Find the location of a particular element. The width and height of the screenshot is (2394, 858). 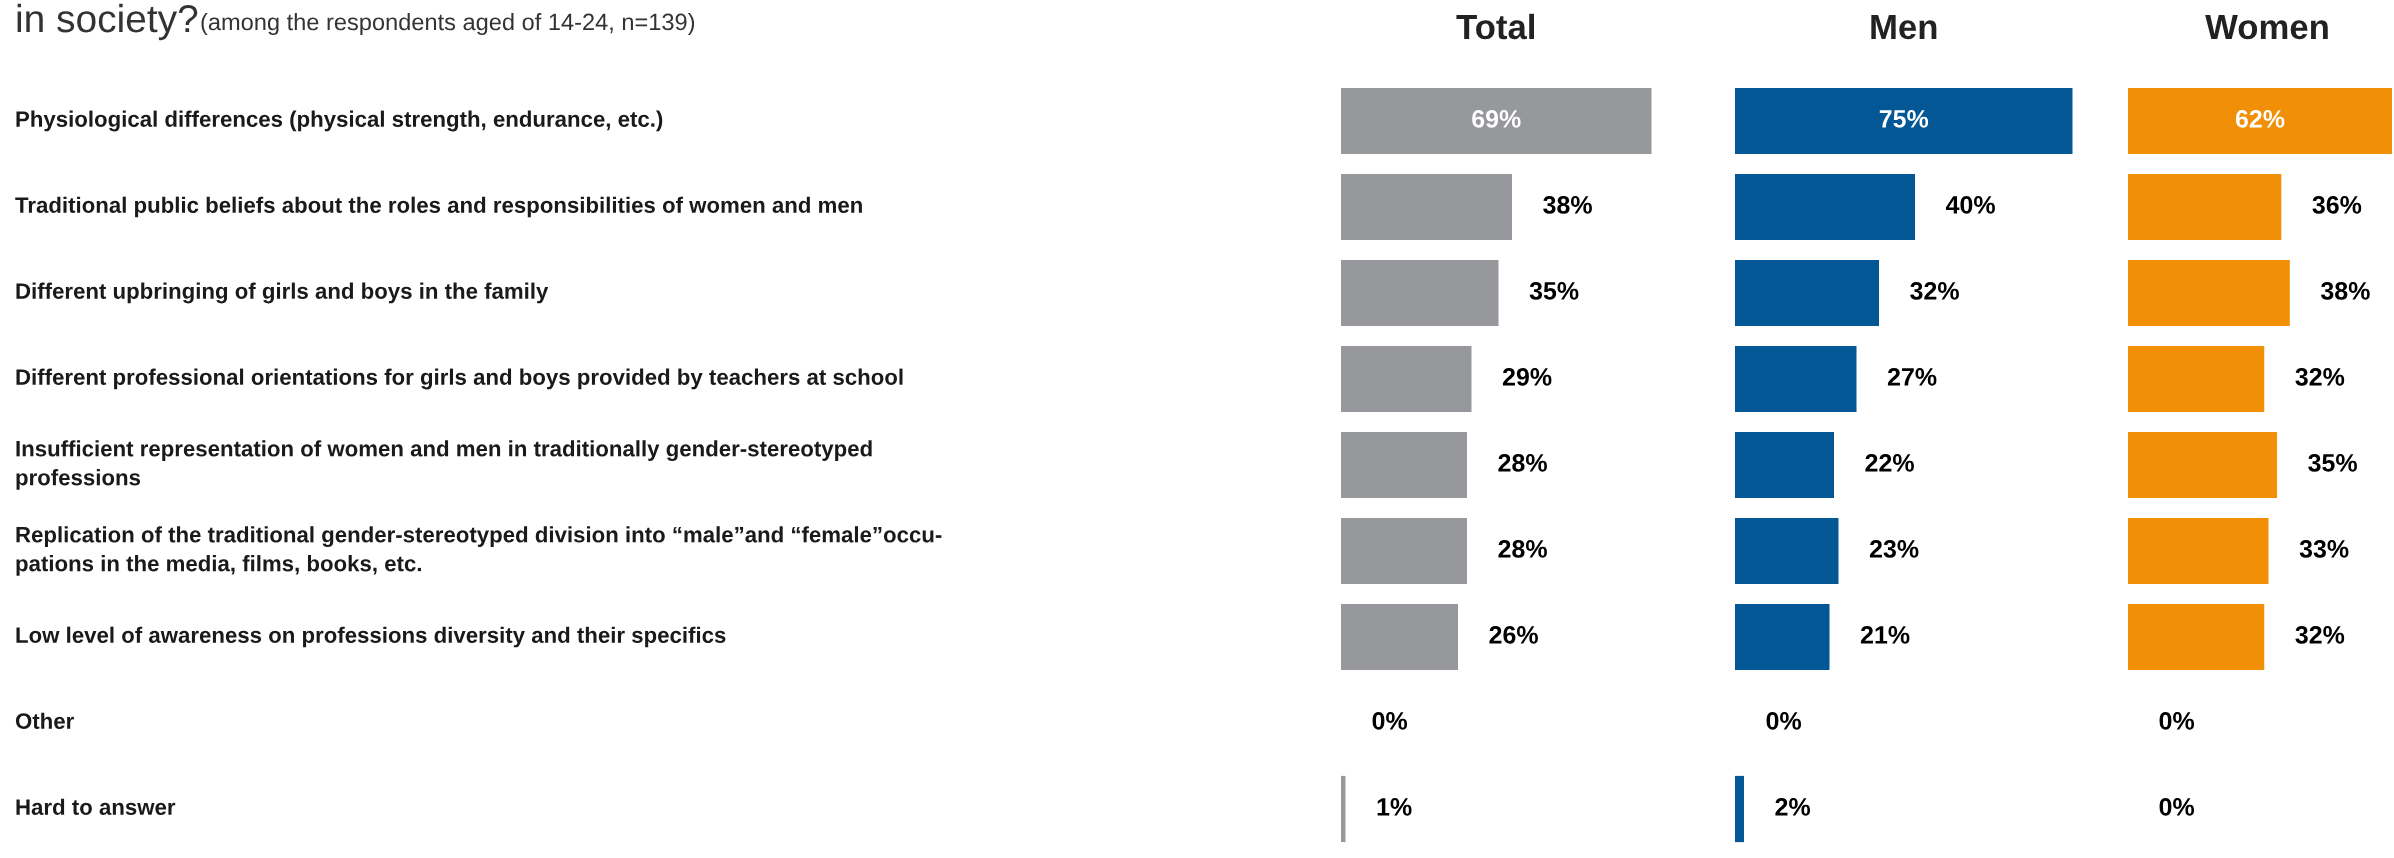

data-label: 62% is located at coordinates (2260, 119).